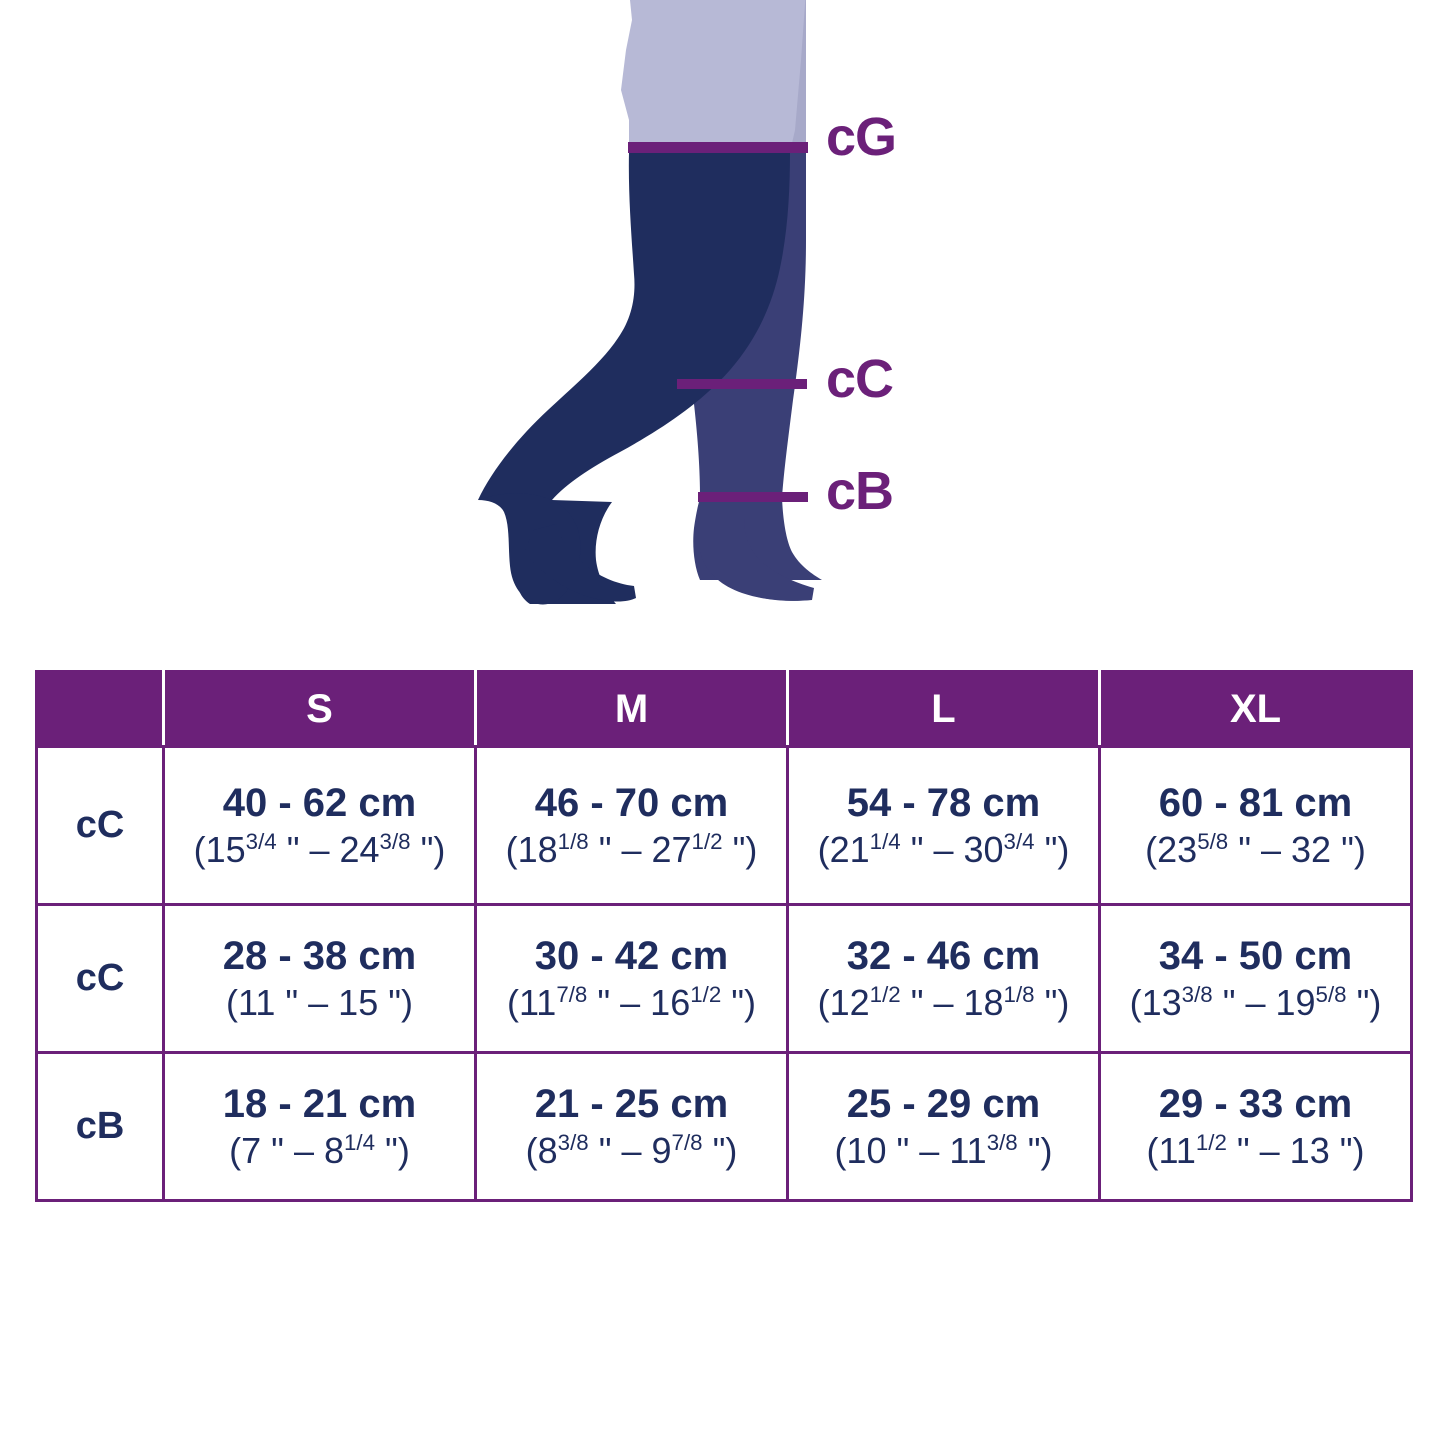  I want to click on size-header-m: M, so click(631, 709).